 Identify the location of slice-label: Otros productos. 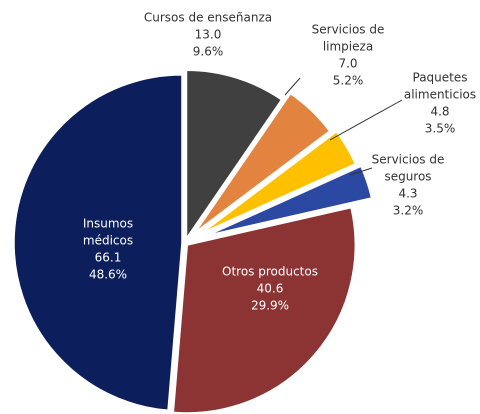
(270, 272).